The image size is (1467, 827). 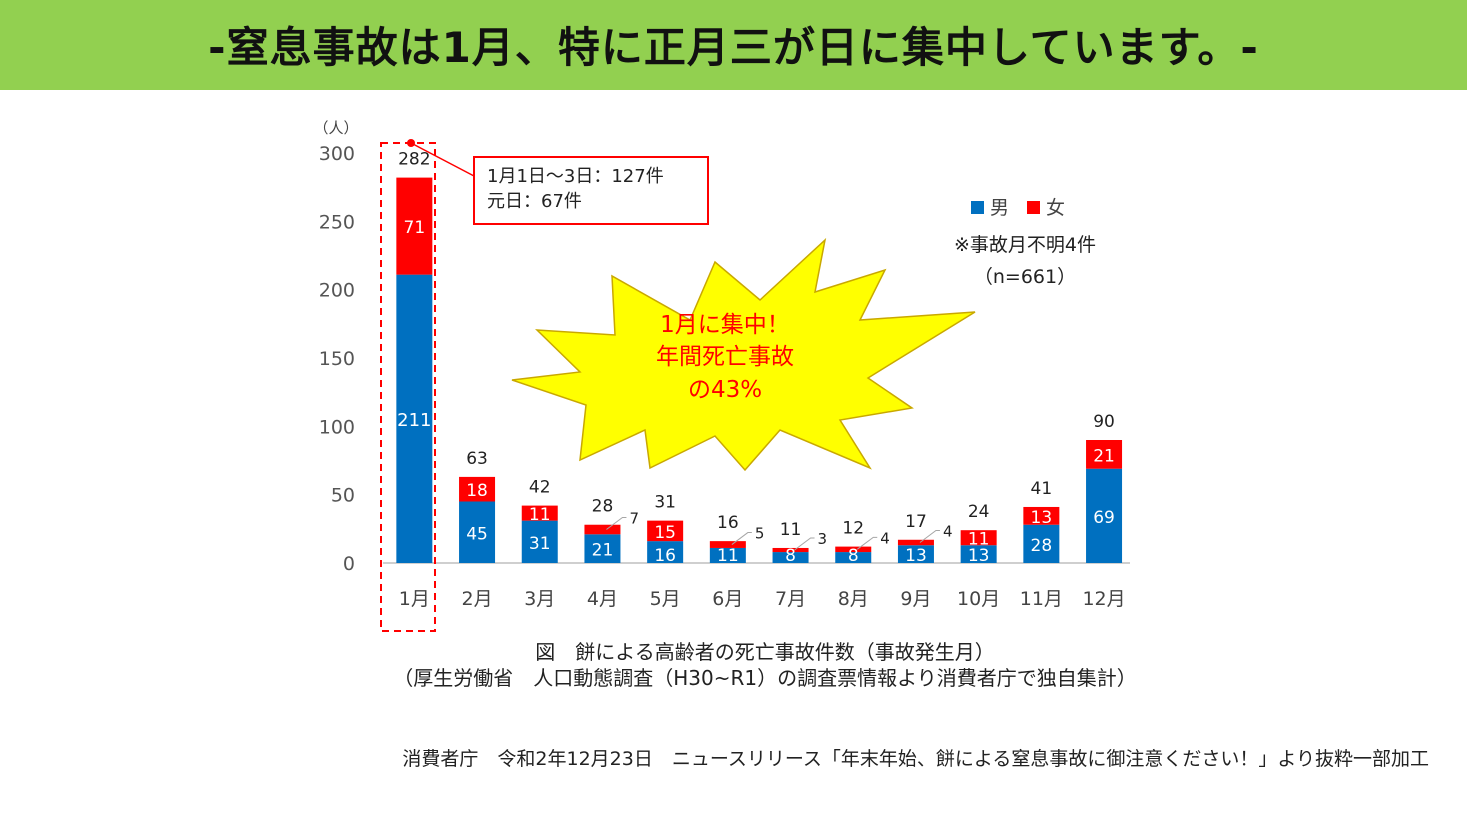 I want to click on x-tick-label: 5月, so click(x=665, y=599).